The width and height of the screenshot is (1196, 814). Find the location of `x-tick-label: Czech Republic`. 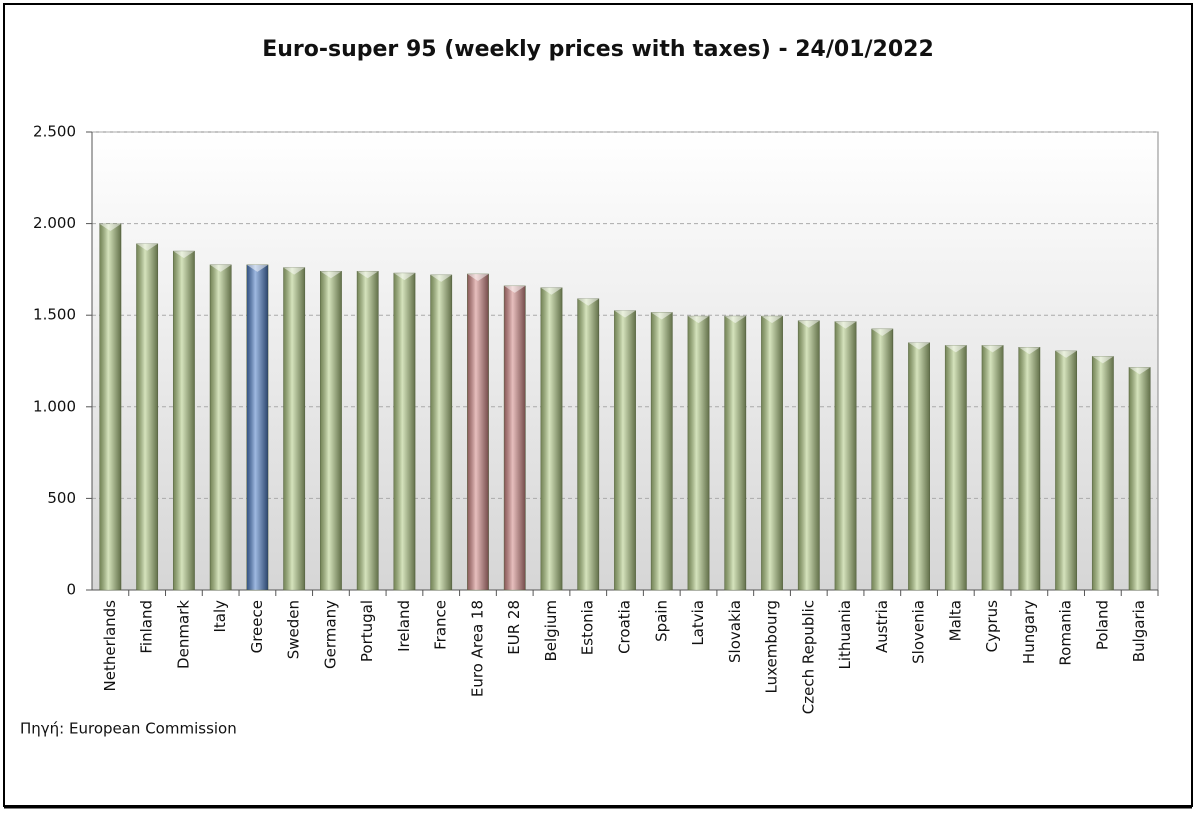

x-tick-label: Czech Republic is located at coordinates (808, 657).